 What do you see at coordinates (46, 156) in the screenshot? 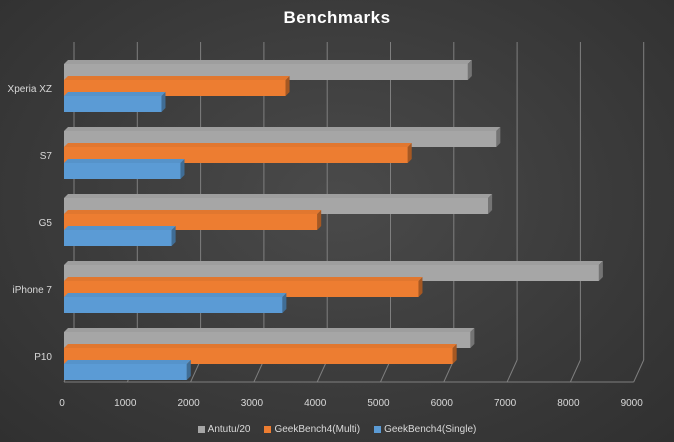
I see `y-tick-label: S7` at bounding box center [46, 156].